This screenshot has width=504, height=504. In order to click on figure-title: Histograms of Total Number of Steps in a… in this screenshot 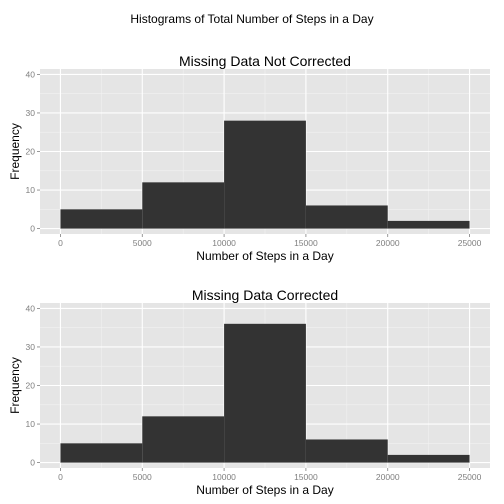, I will do `click(251, 19)`.